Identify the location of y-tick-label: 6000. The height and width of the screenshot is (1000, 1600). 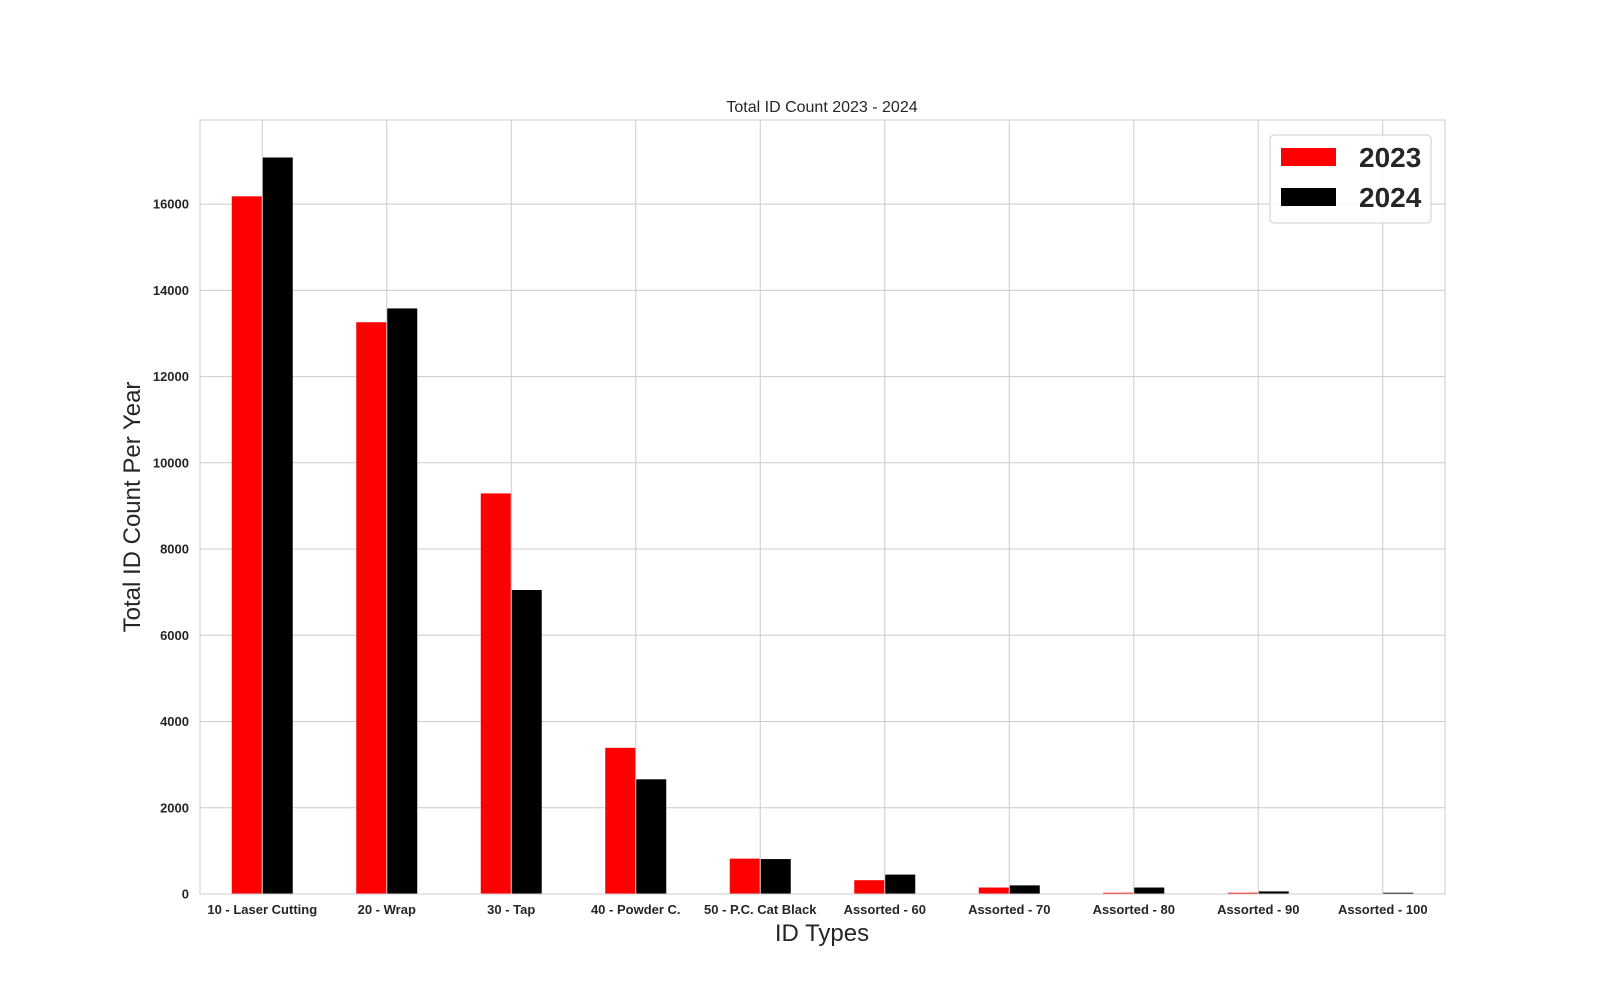
(174, 635).